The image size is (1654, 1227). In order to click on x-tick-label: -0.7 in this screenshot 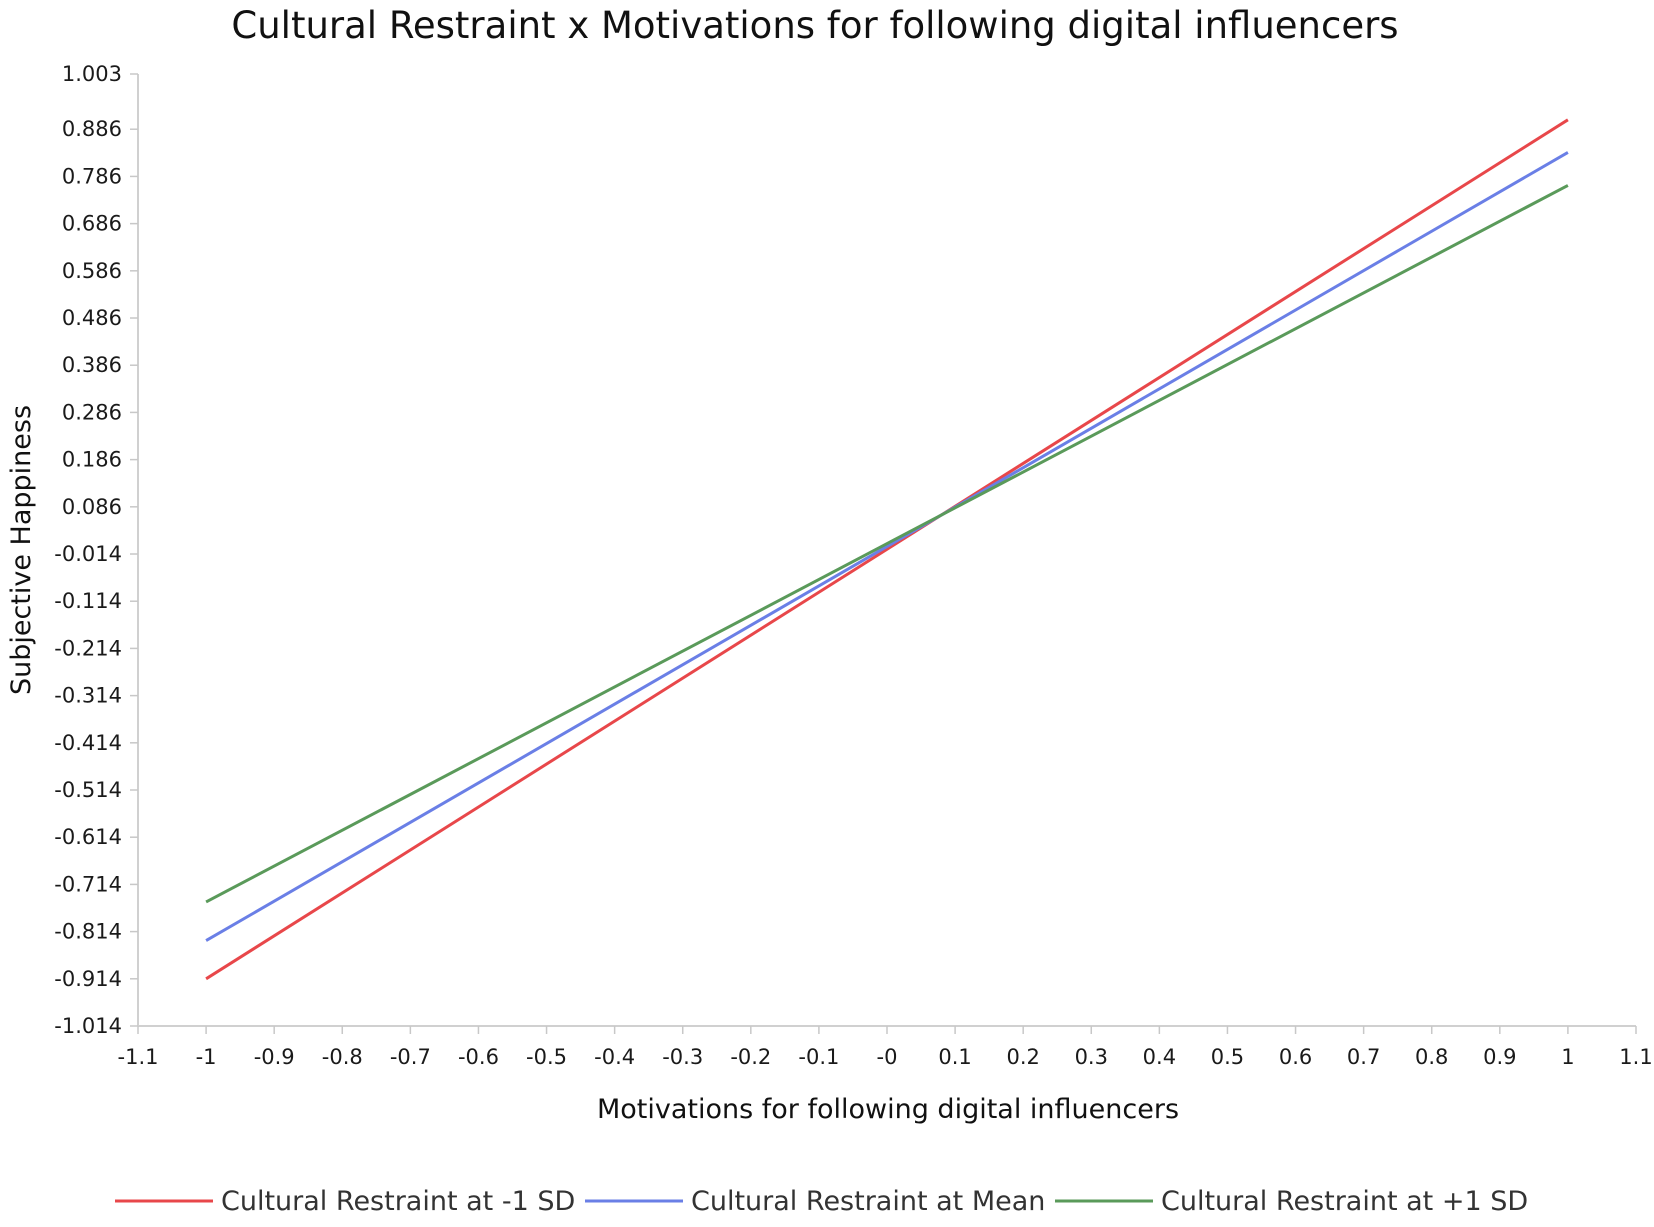, I will do `click(410, 1057)`.